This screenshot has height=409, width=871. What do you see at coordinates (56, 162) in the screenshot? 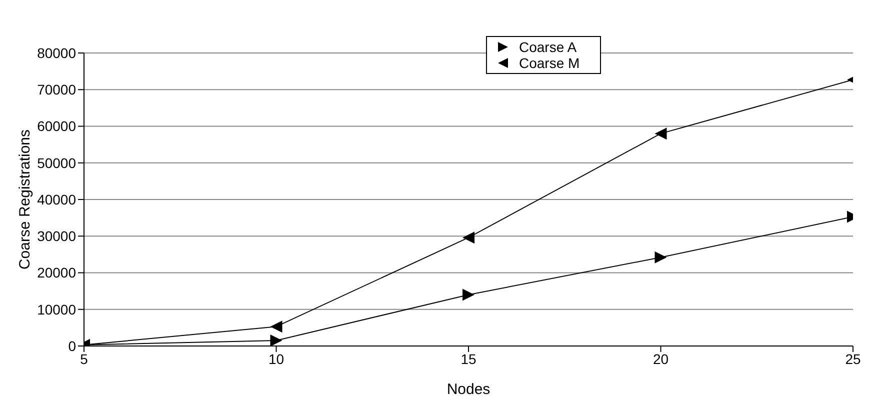
I see `y-tick-label: 50000` at bounding box center [56, 162].